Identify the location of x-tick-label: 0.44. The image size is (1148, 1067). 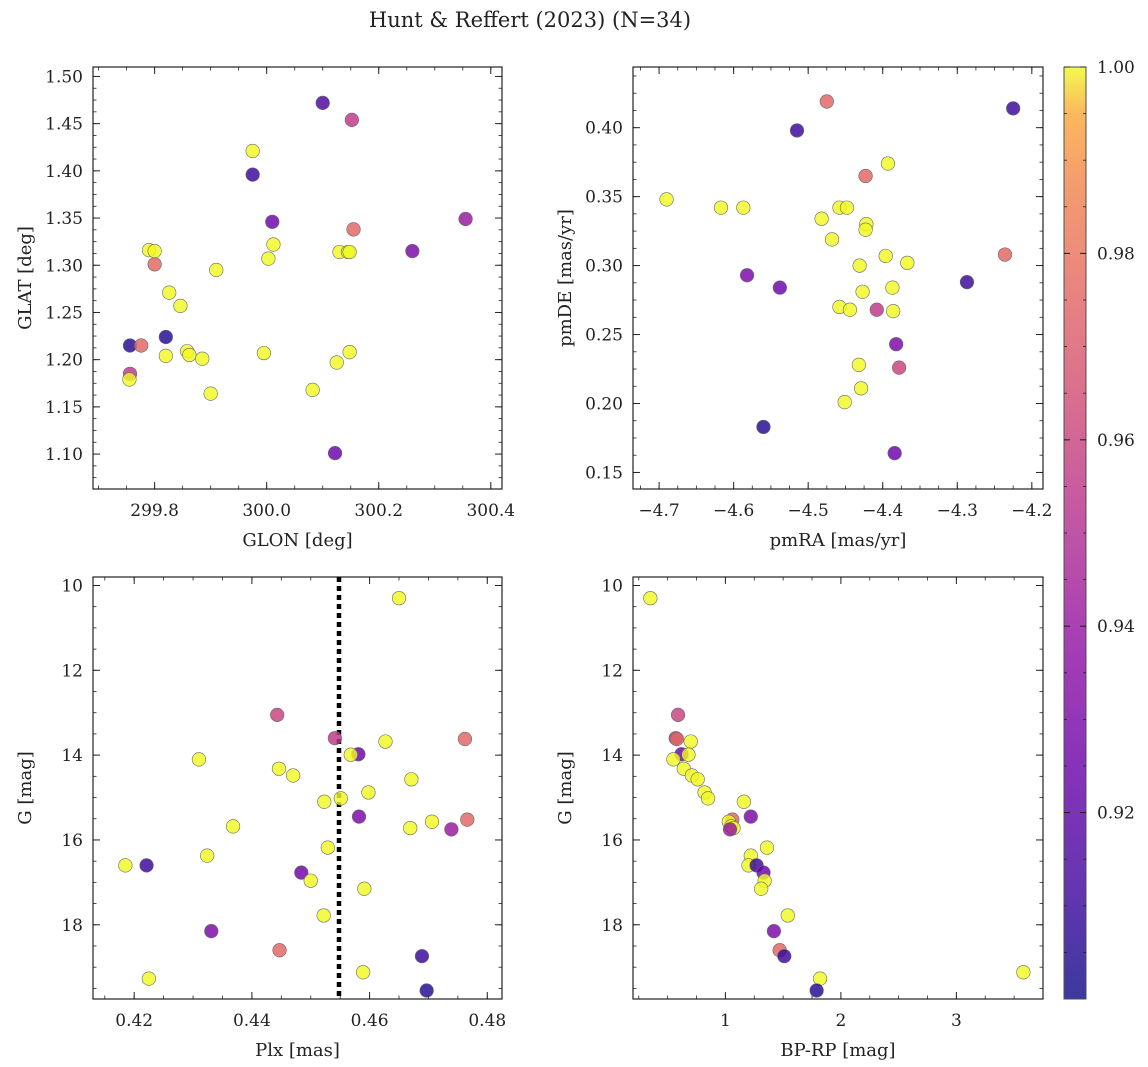
(252, 1021).